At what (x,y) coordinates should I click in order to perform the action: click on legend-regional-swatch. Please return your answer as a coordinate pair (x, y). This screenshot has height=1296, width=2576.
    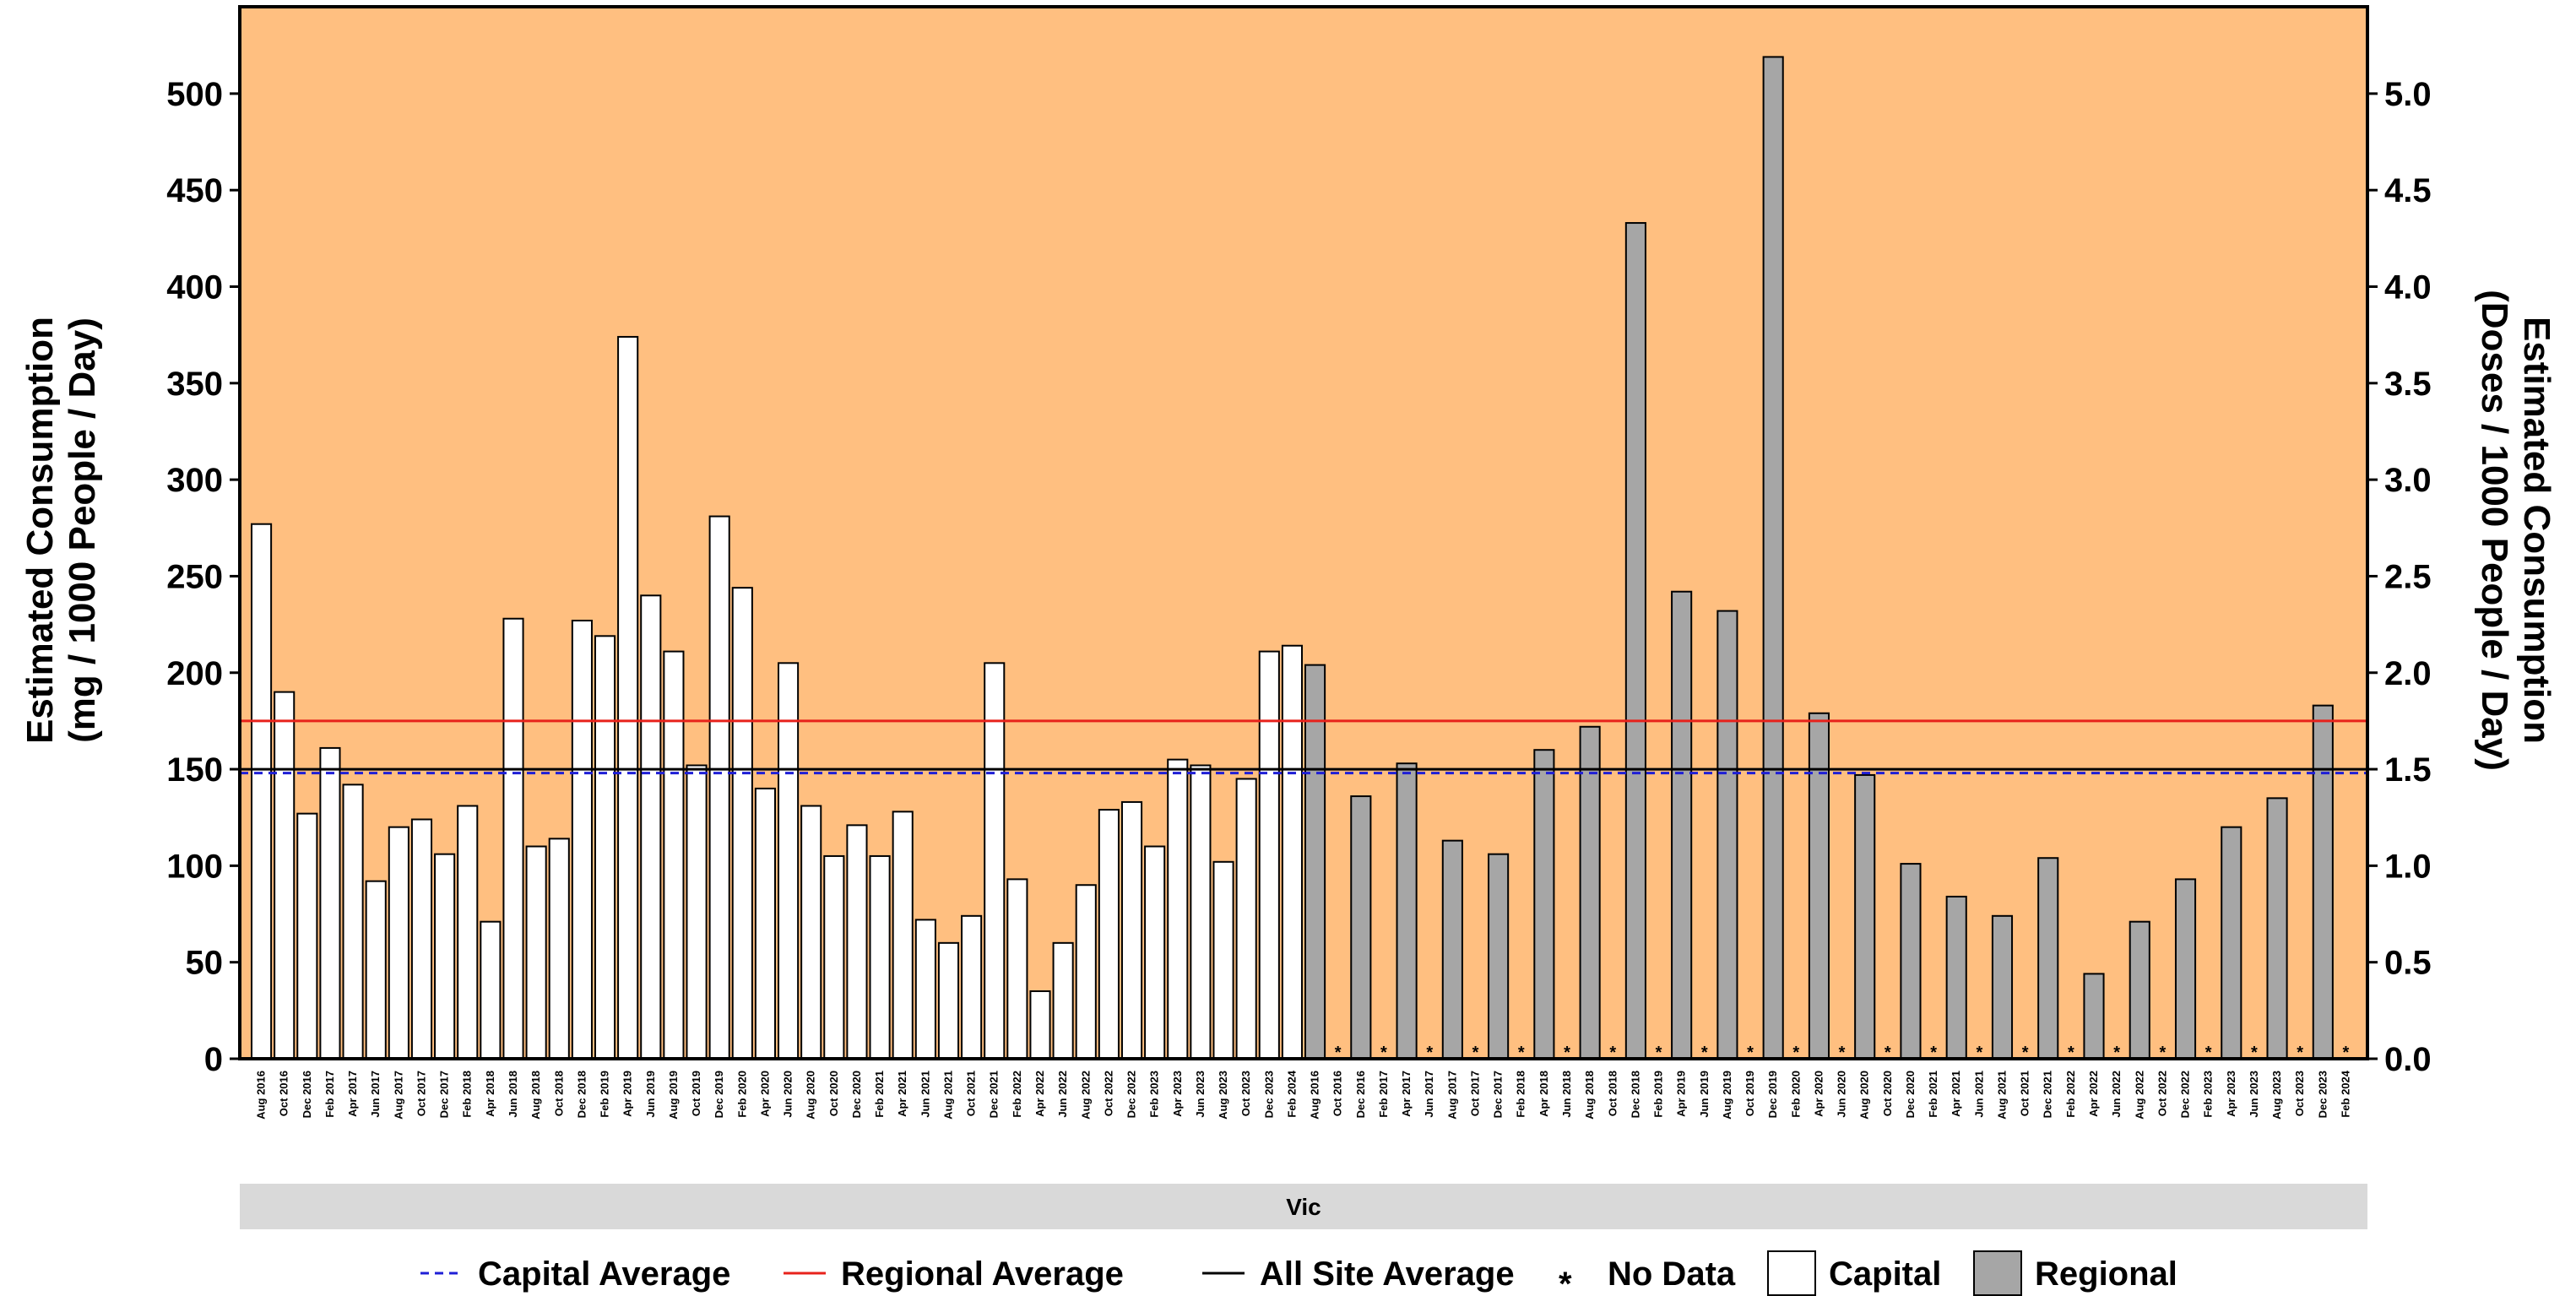
    Looking at the image, I should click on (1998, 1273).